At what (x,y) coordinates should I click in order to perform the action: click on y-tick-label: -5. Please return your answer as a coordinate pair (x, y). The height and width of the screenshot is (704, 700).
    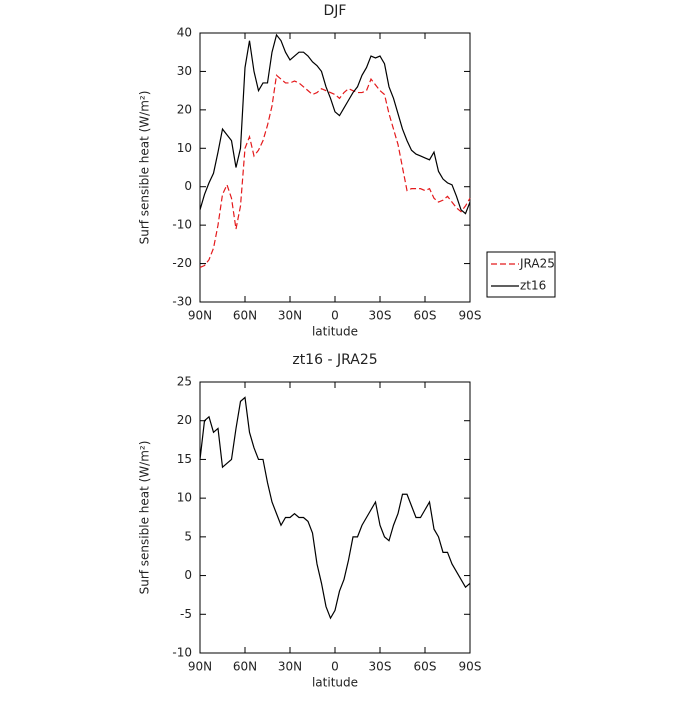
    Looking at the image, I should click on (186, 614).